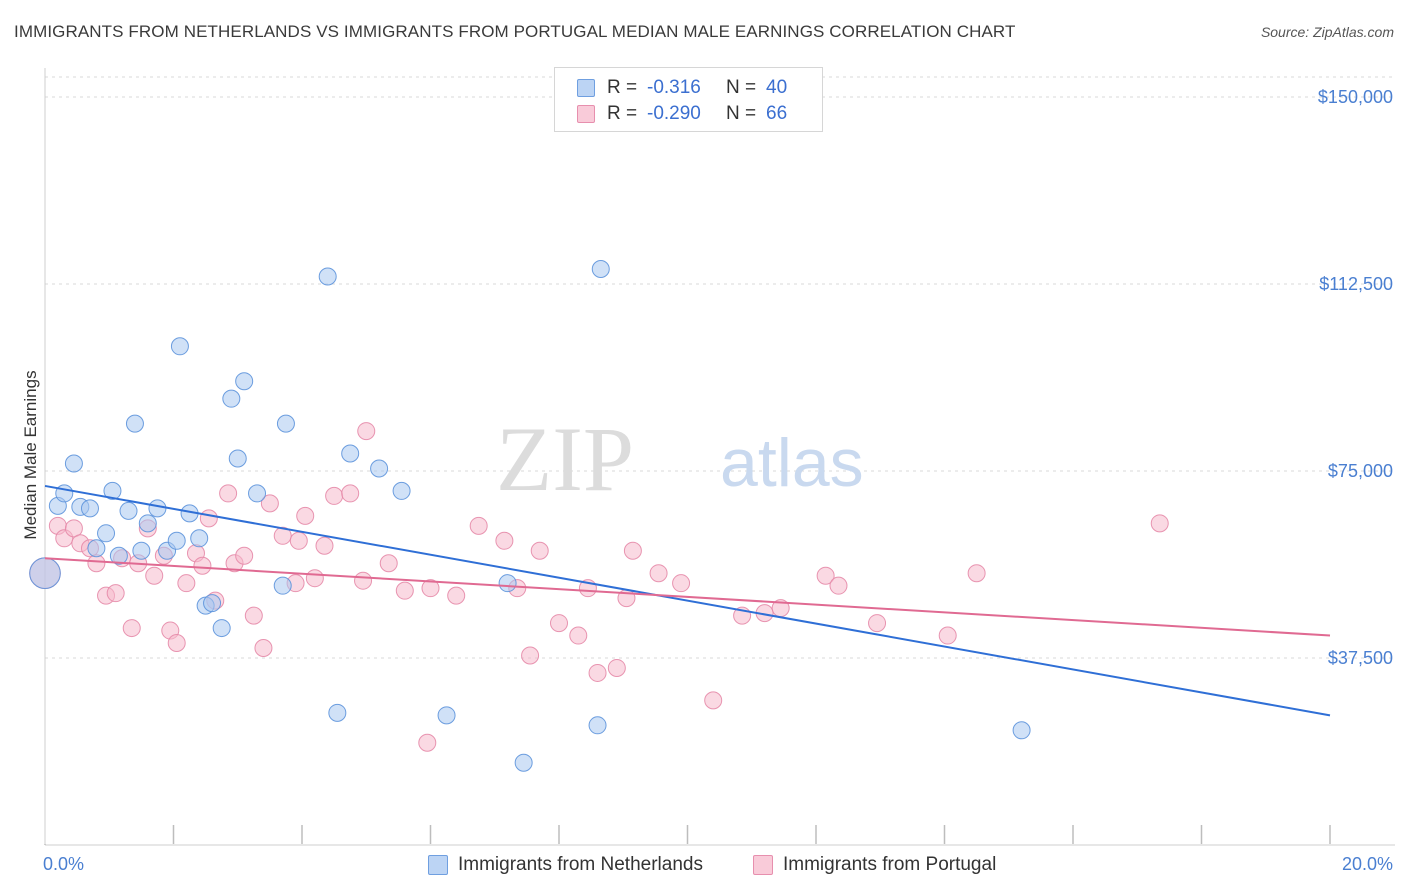 This screenshot has height=892, width=1406. I want to click on portugal-legend-swatch, so click(763, 865).